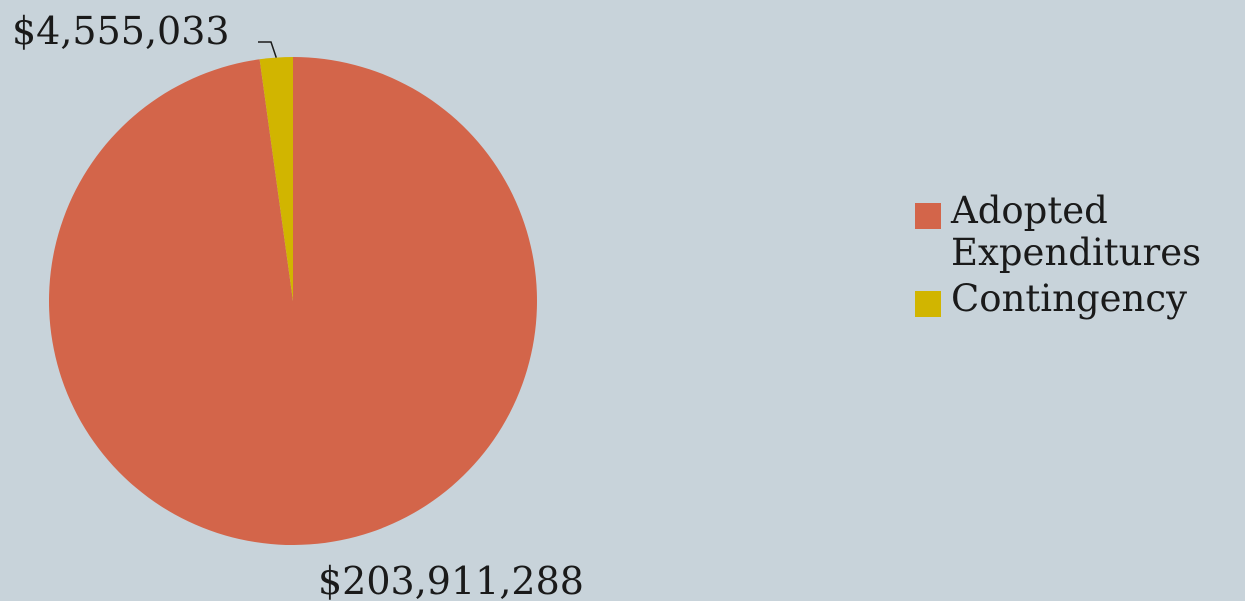 The image size is (1245, 601). Describe the element at coordinates (121, 31) in the screenshot. I see `data-label-contingency: $4,555,033` at that location.